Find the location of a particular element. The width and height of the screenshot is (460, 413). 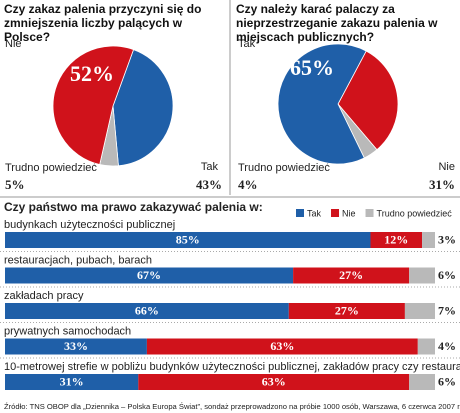

slice-value: 52% is located at coordinates (92, 73).